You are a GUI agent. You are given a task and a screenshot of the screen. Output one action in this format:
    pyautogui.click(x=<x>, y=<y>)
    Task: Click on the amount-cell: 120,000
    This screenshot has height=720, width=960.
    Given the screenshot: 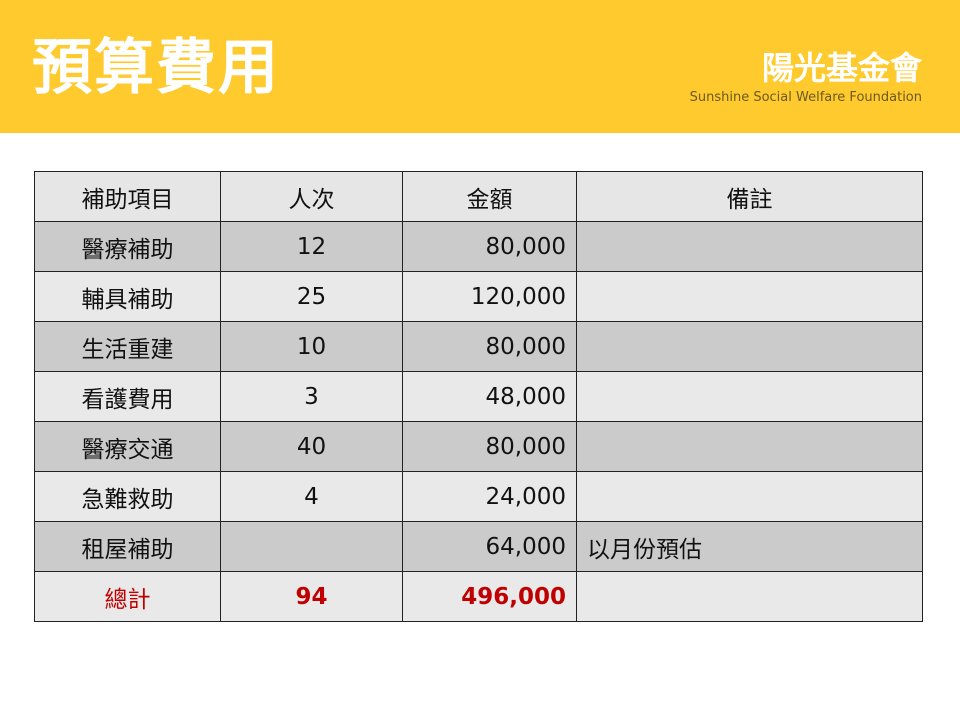 What is the action you would take?
    pyautogui.click(x=489, y=296)
    